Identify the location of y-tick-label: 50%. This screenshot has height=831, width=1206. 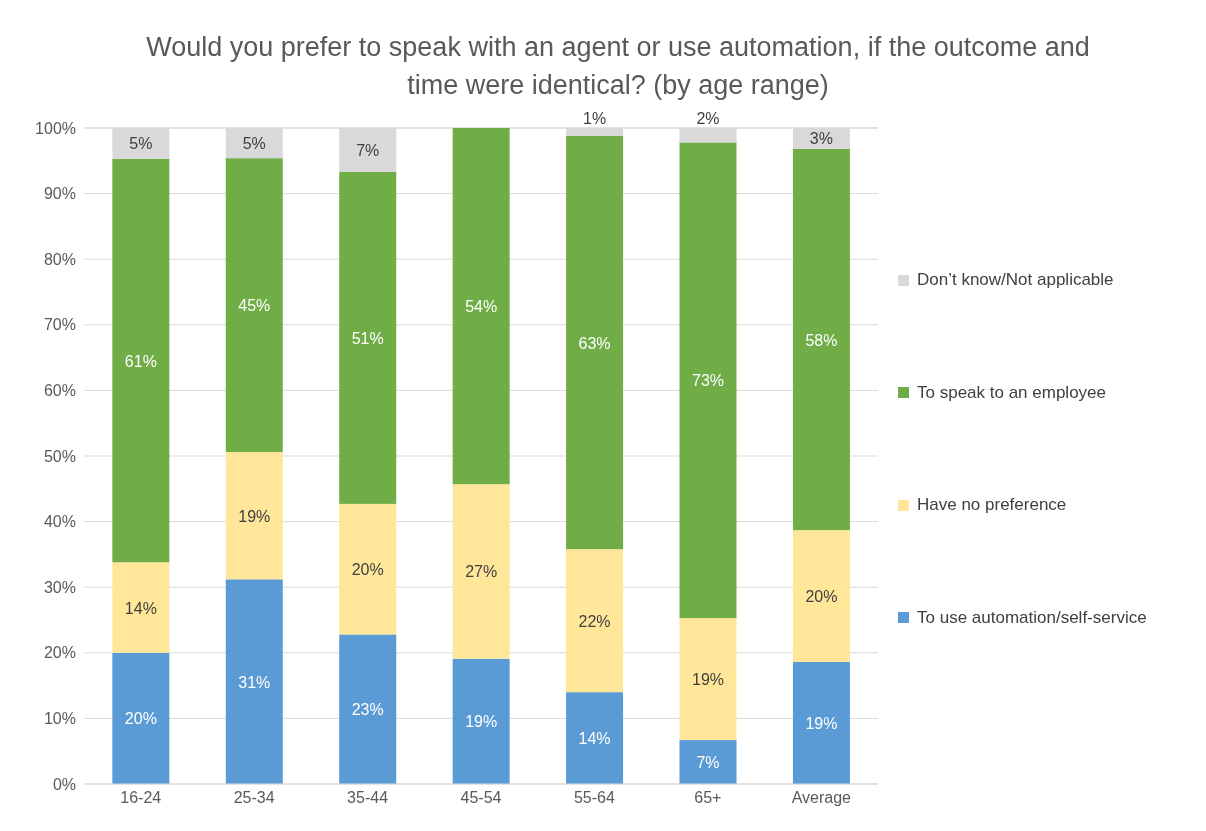
(59, 456).